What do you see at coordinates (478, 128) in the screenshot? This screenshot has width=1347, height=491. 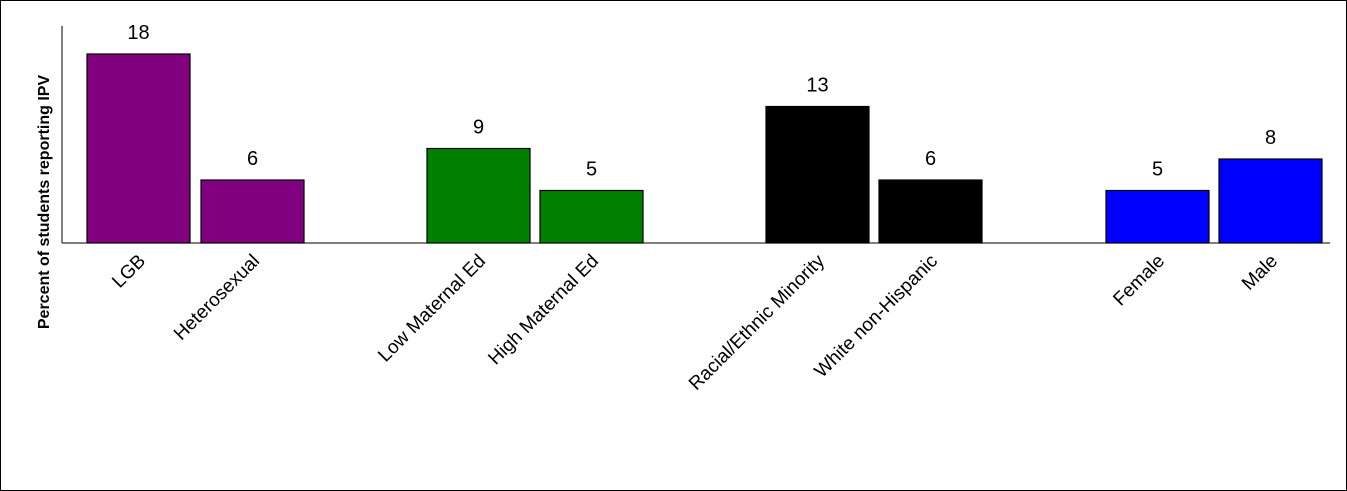 I see `data-label: 9` at bounding box center [478, 128].